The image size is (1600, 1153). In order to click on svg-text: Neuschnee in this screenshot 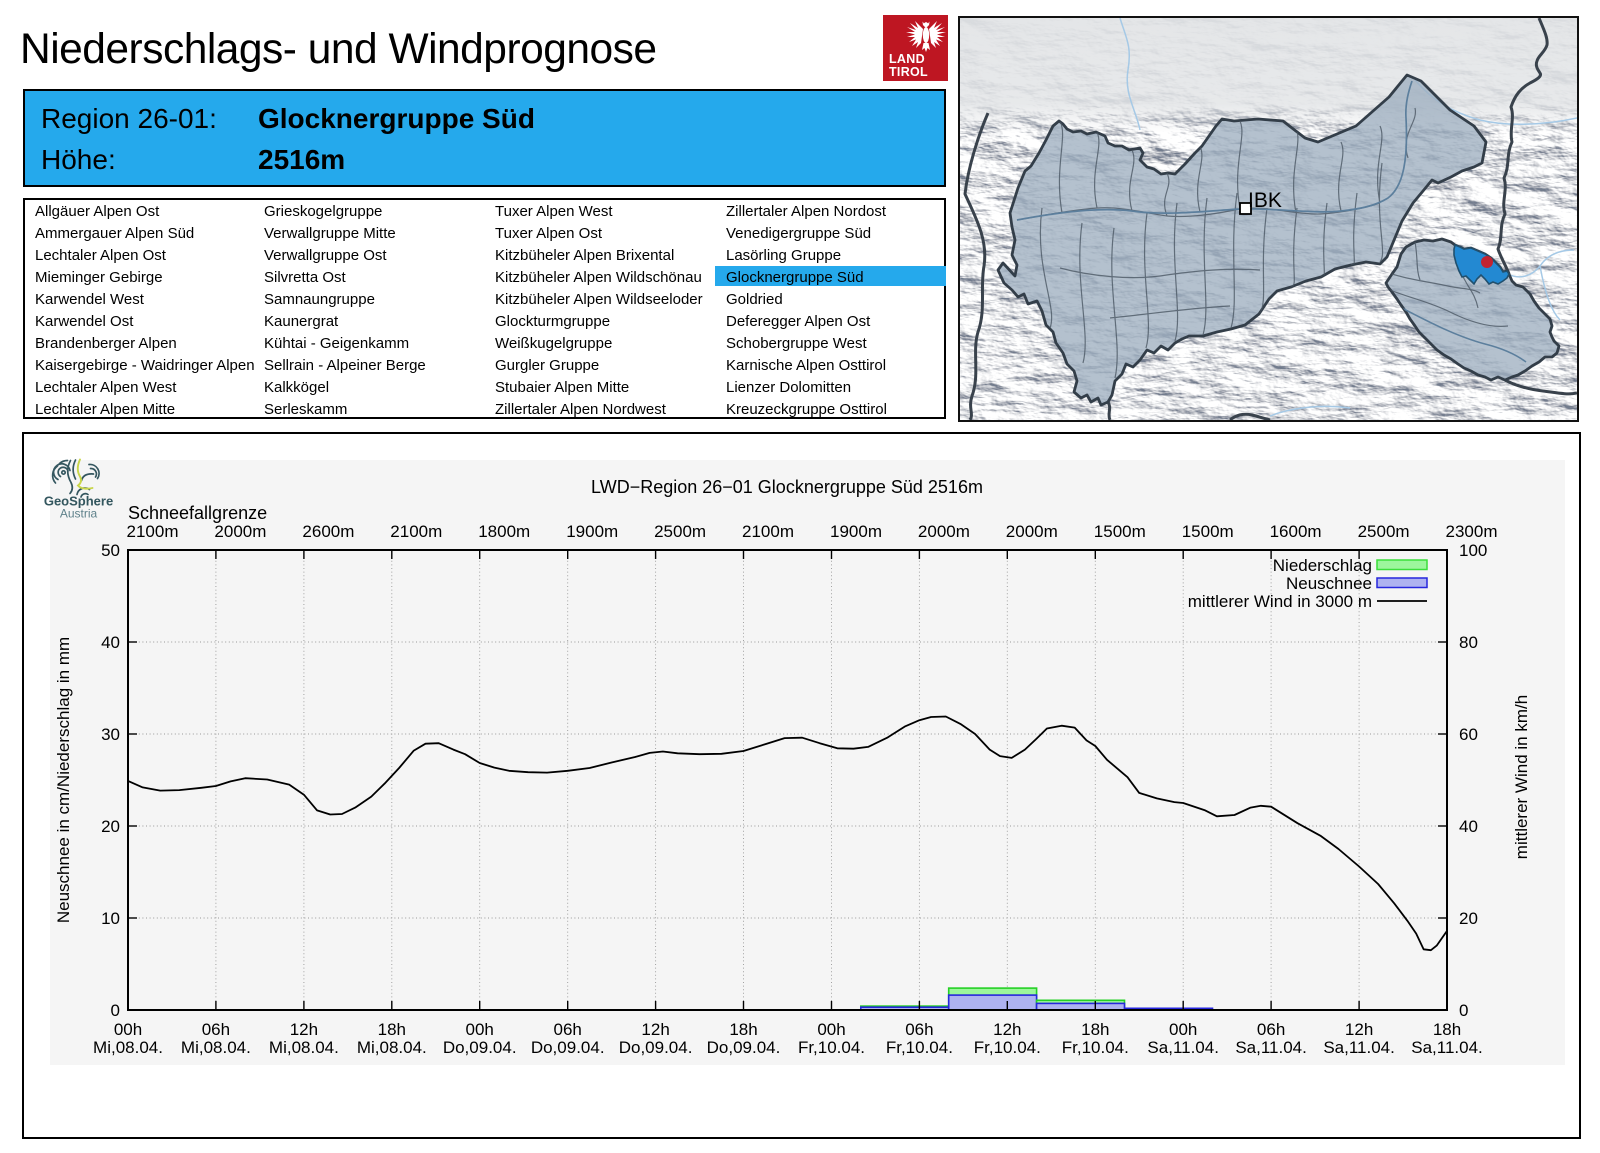, I will do `click(1329, 583)`.